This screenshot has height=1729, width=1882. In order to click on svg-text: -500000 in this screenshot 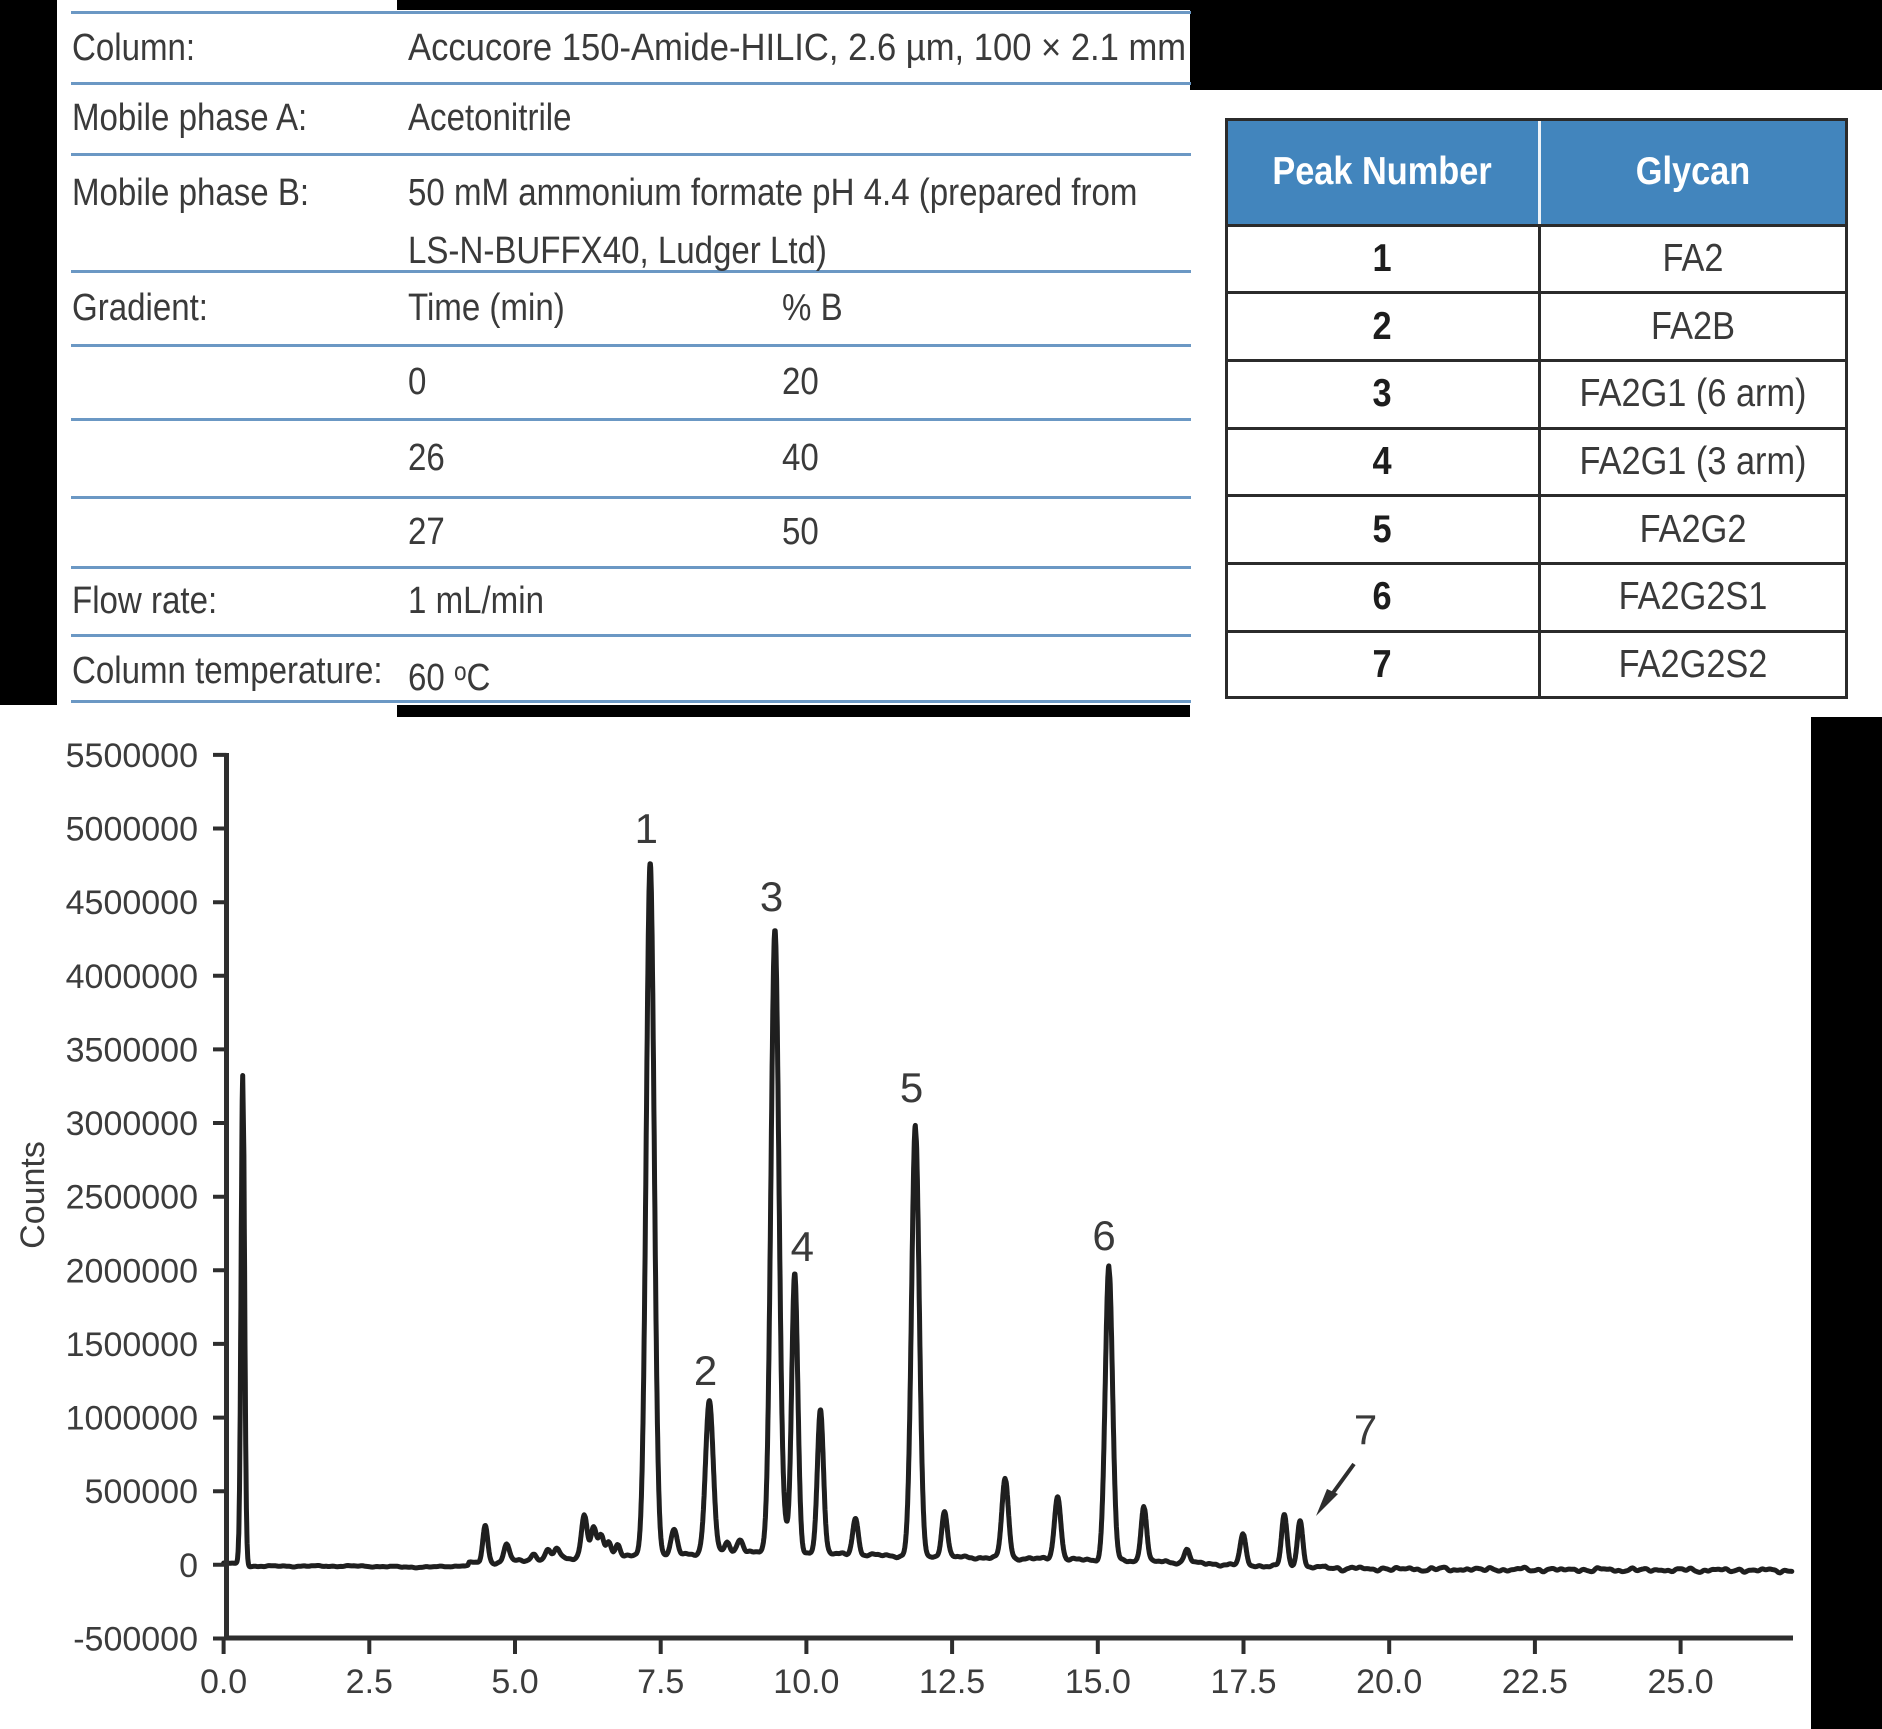, I will do `click(135, 1640)`.